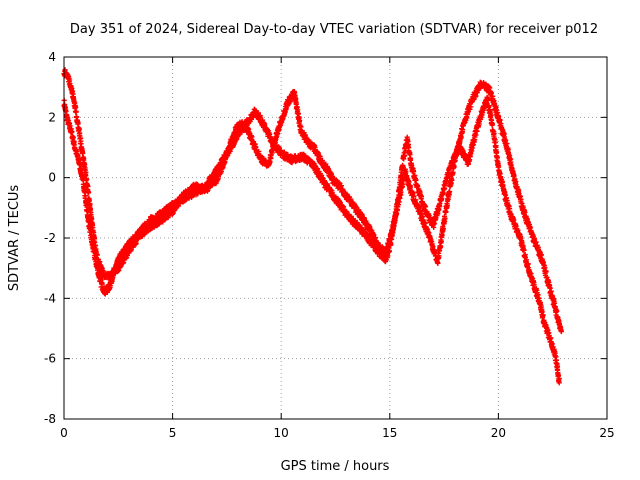  Describe the element at coordinates (50, 359) in the screenshot. I see `y-tick-label: -6` at that location.